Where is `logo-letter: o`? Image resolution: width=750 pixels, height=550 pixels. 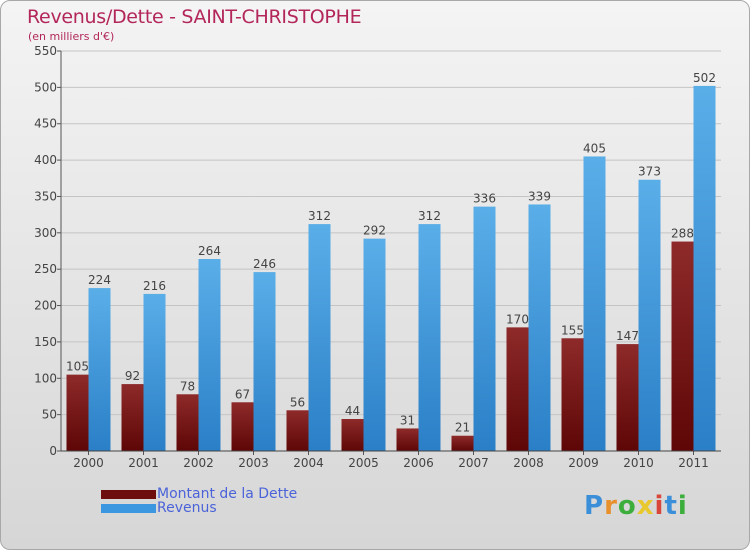 logo-letter: o is located at coordinates (627, 506).